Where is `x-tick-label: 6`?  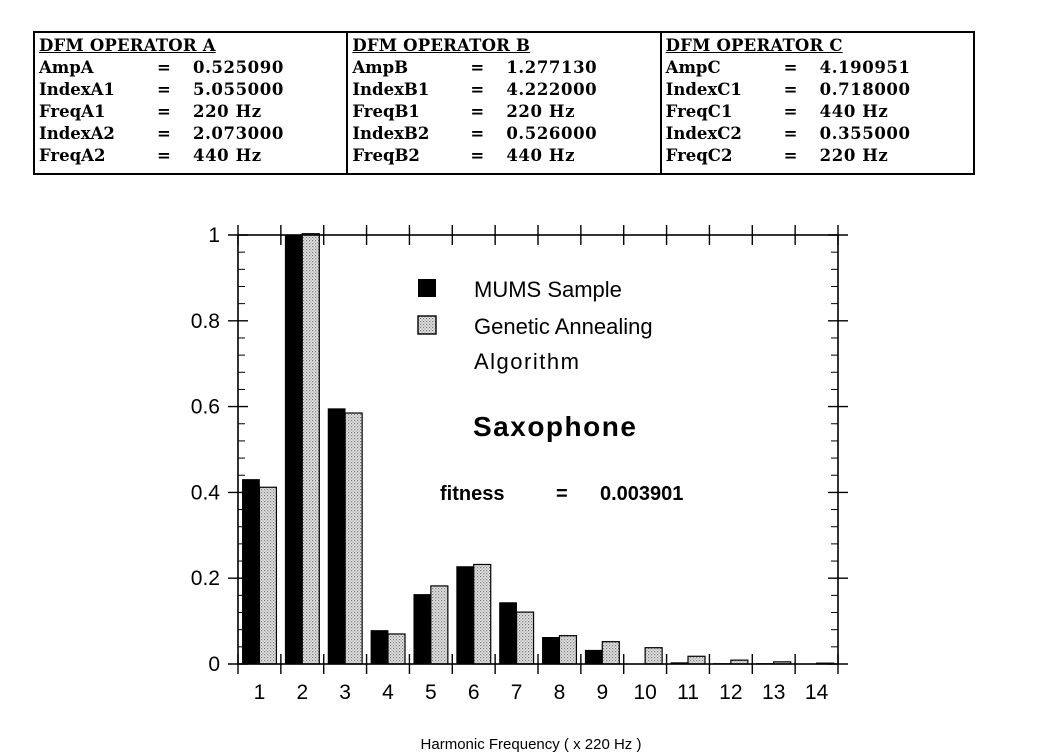 x-tick-label: 6 is located at coordinates (474, 692).